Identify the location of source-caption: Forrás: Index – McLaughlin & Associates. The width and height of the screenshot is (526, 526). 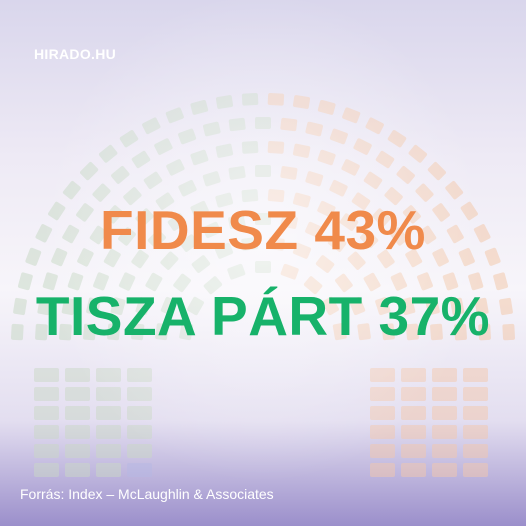
(147, 494).